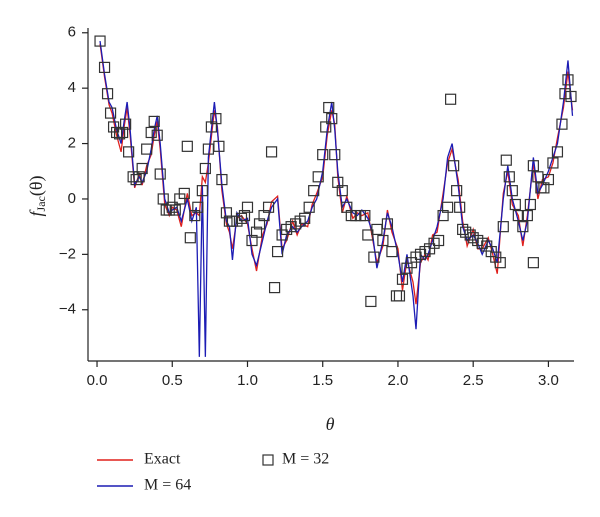 The image size is (600, 517). What do you see at coordinates (322, 380) in the screenshot?
I see `x-tick-label: 1.5` at bounding box center [322, 380].